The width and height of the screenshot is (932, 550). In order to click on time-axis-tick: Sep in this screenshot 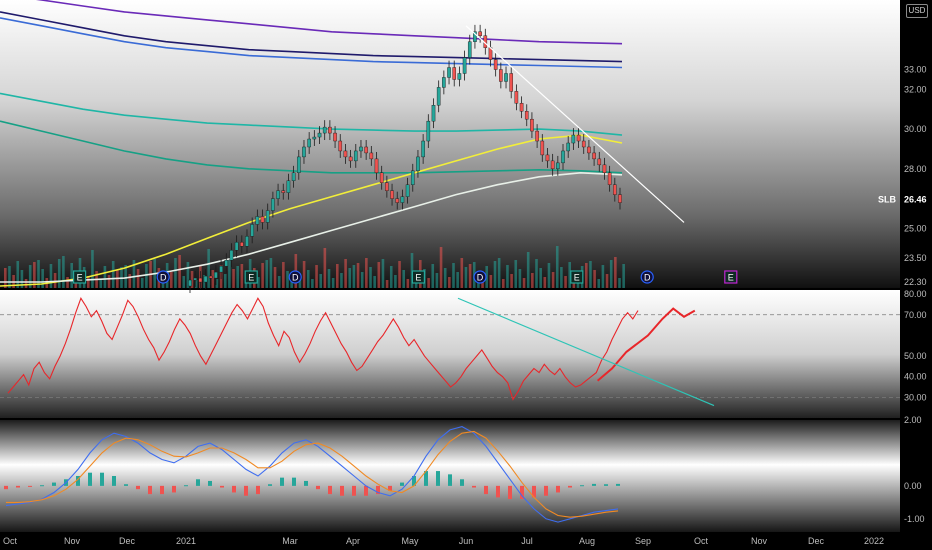, I will do `click(643, 541)`.